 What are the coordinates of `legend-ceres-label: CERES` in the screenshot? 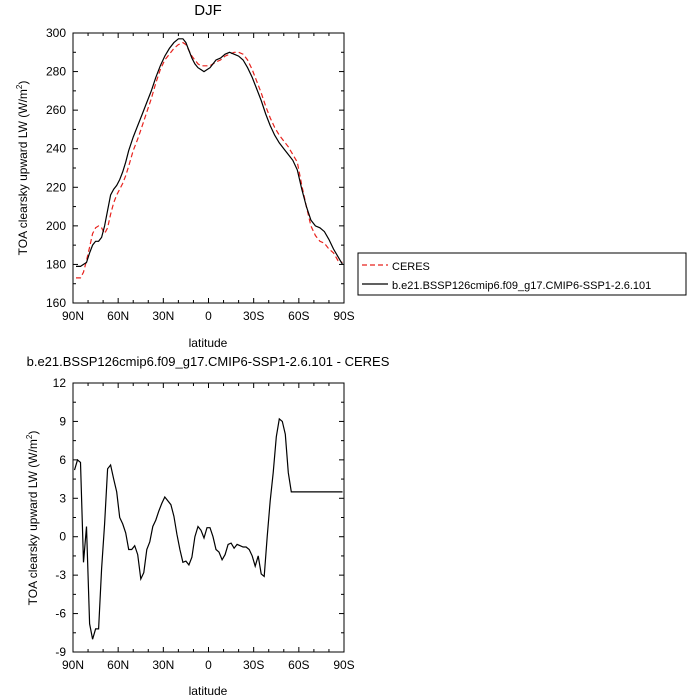 It's located at (411, 267).